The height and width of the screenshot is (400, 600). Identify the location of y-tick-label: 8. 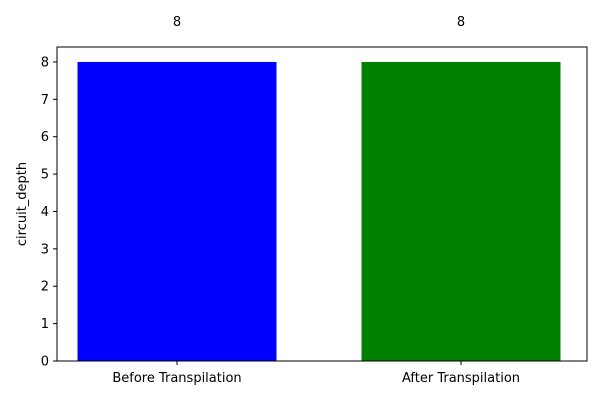
(45, 62).